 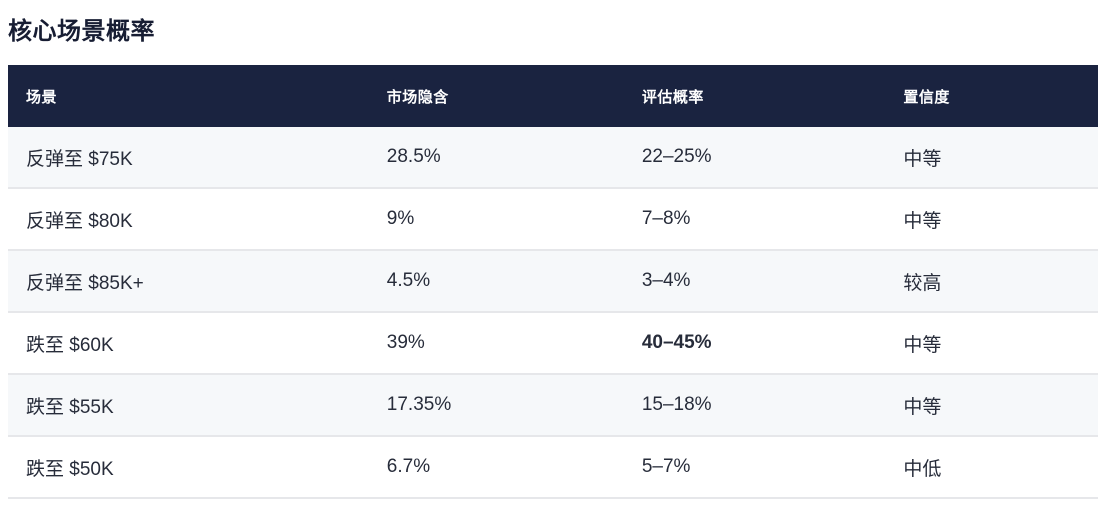 What do you see at coordinates (676, 156) in the screenshot?
I see `cell-assessed: 22–25%` at bounding box center [676, 156].